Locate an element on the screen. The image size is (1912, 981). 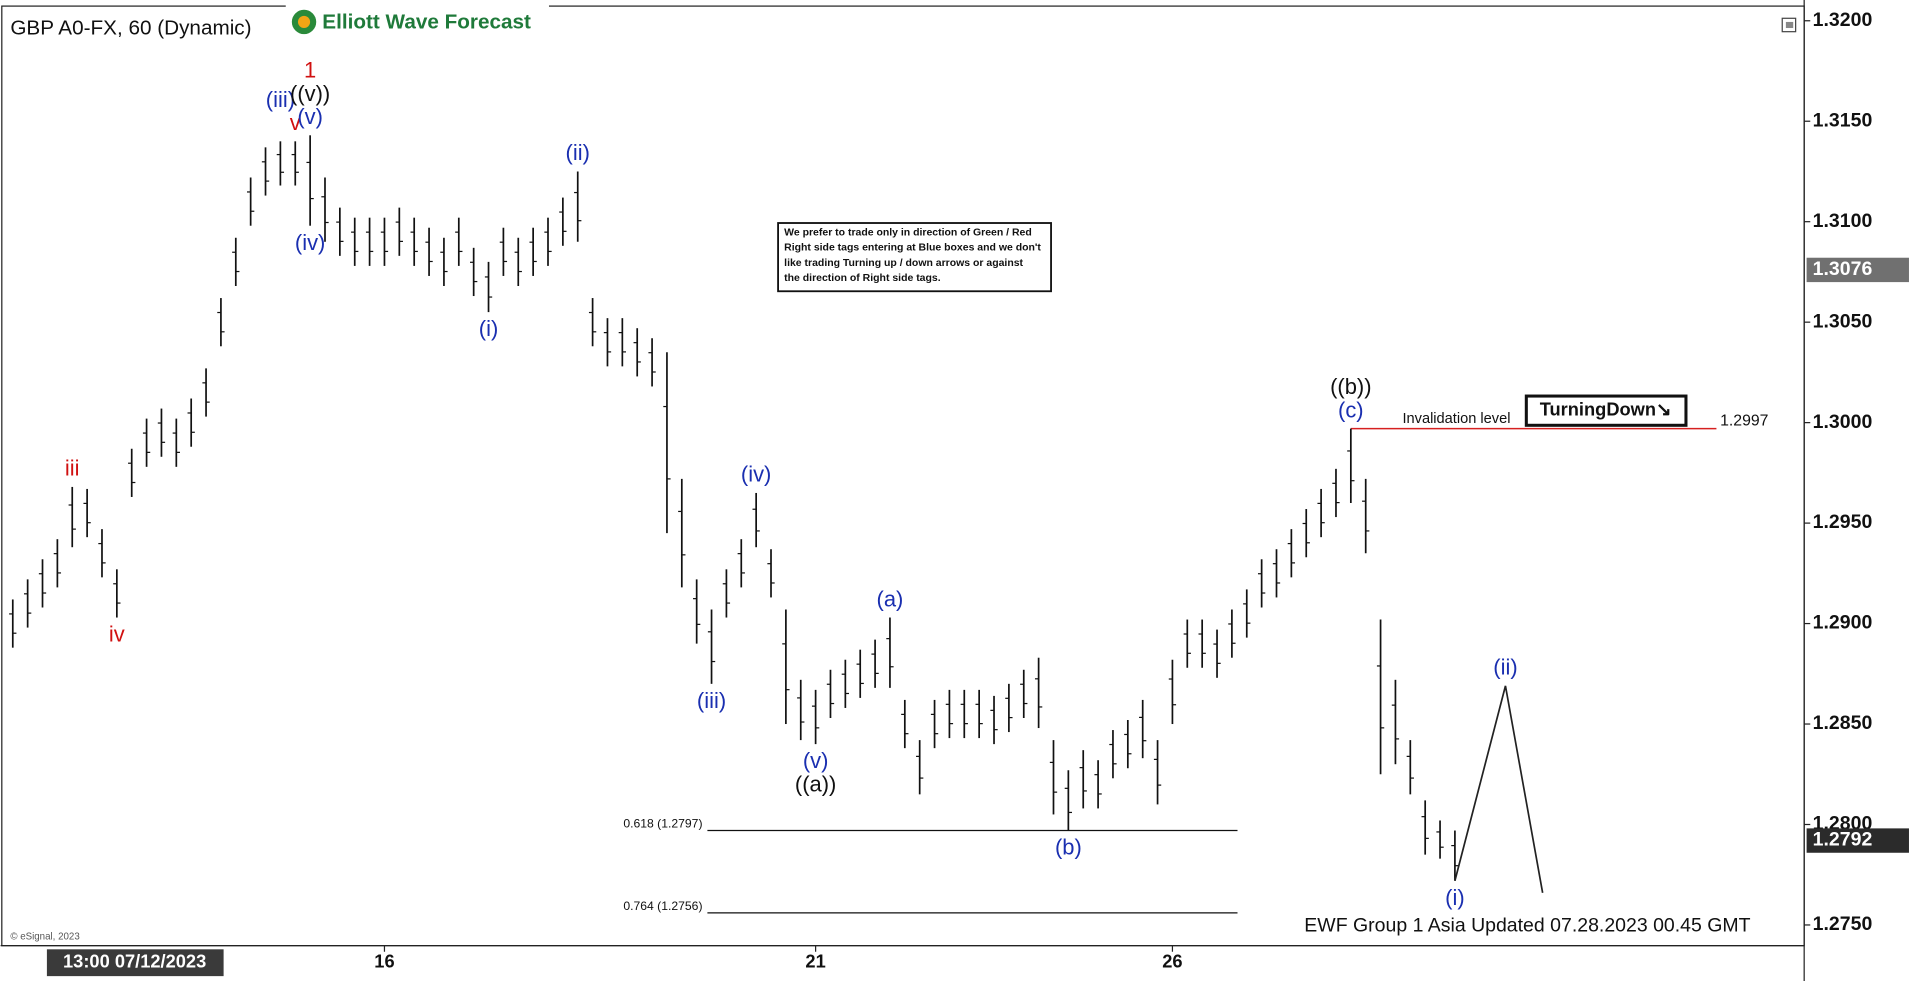
y-tick-label: 1.2850 is located at coordinates (1843, 723).